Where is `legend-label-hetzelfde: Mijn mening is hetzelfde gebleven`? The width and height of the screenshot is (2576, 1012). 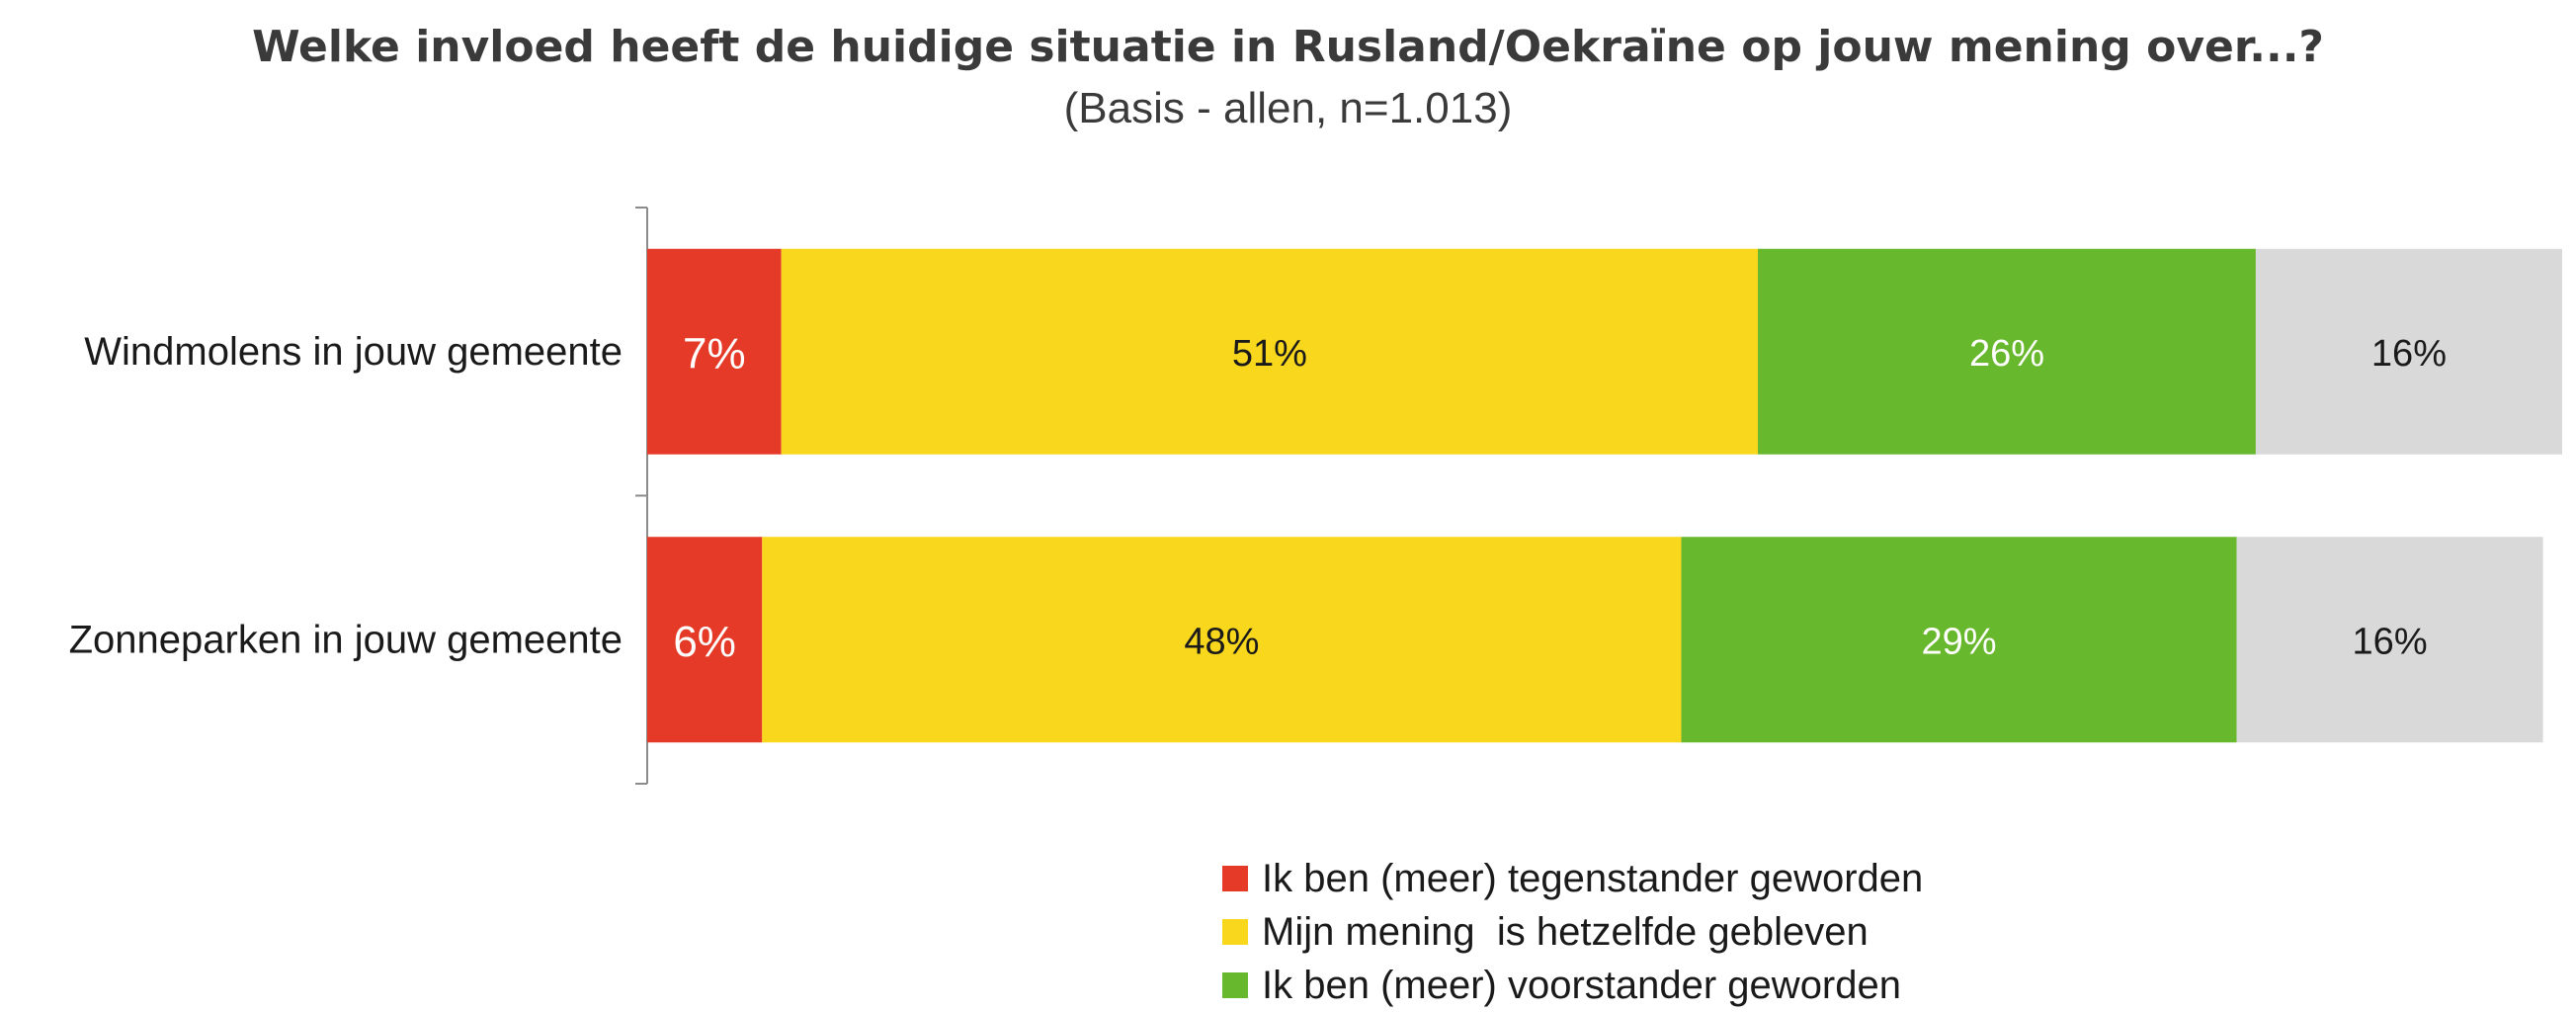
legend-label-hetzelfde: Mijn mening is hetzelfde gebleven is located at coordinates (1565, 931).